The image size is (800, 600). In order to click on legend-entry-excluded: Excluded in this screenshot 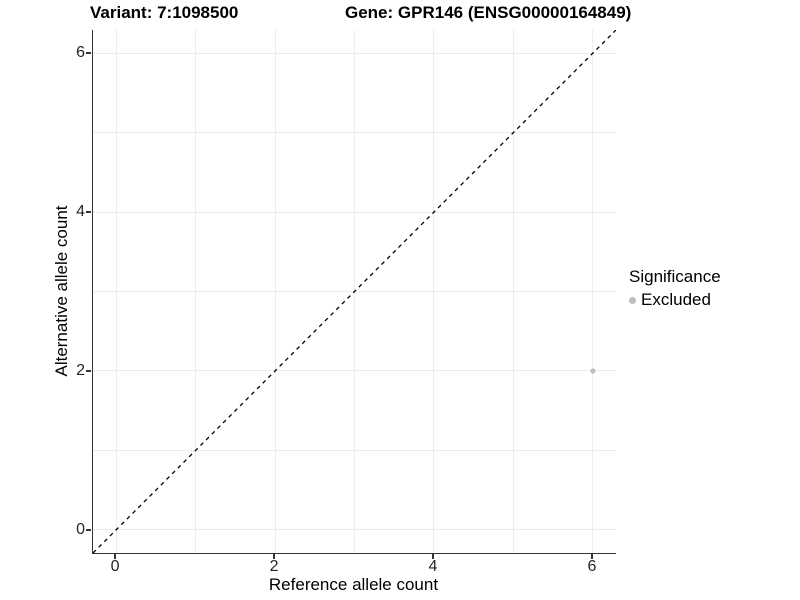, I will do `click(675, 300)`.